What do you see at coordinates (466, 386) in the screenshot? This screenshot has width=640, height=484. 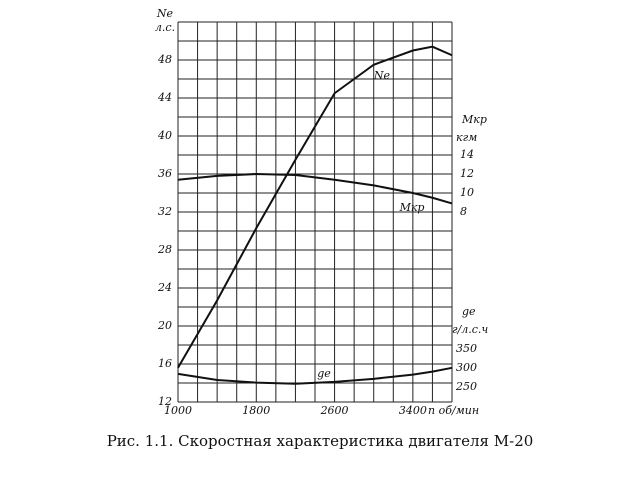 I see `y3-tick-label: 250` at bounding box center [466, 386].